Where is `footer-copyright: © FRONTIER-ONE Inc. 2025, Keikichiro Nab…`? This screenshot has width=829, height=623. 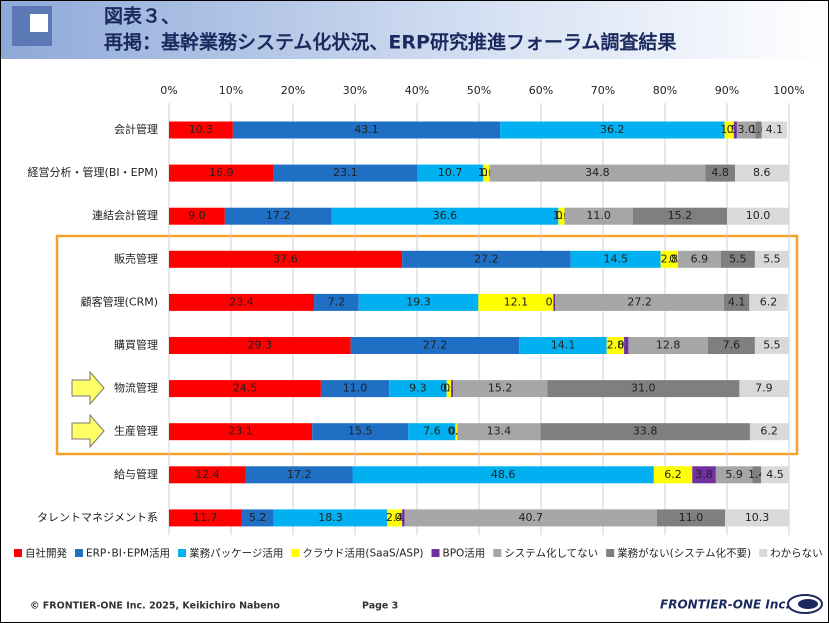
footer-copyright: © FRONTIER-ONE Inc. 2025, Keikichiro Nab… is located at coordinates (155, 606).